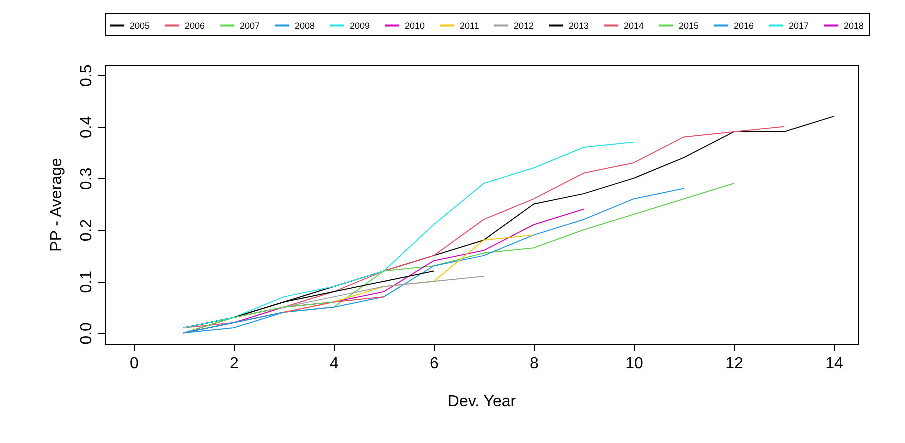 Image resolution: width=905 pixels, height=443 pixels. What do you see at coordinates (135, 364) in the screenshot?
I see `x-tick-label: 0` at bounding box center [135, 364].